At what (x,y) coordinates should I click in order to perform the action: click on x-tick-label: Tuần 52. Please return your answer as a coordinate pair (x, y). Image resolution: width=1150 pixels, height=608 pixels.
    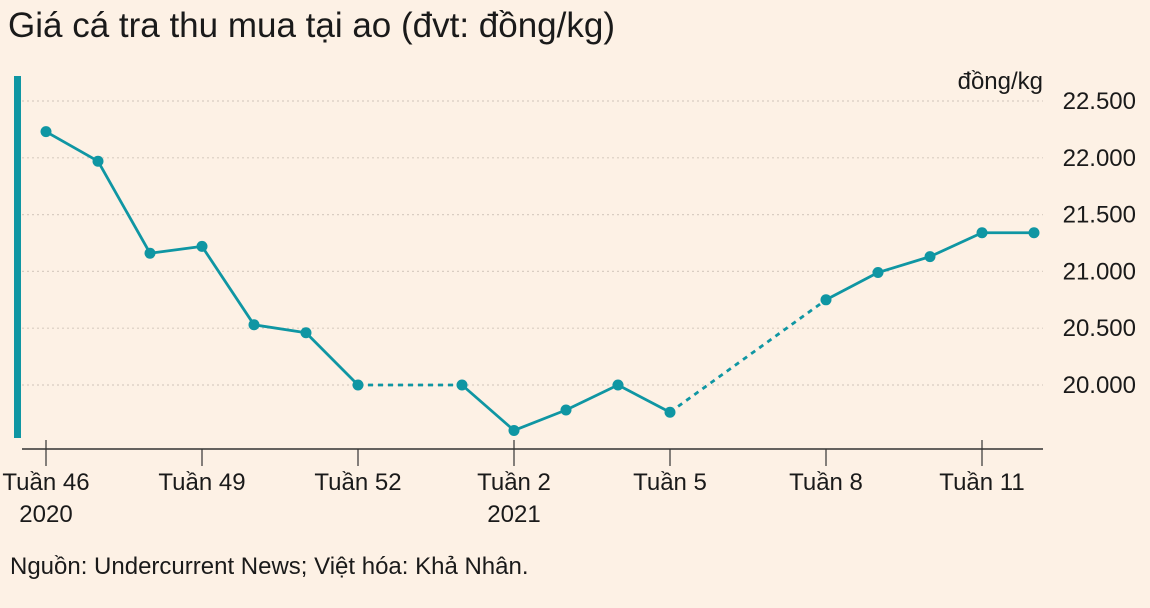
    Looking at the image, I should click on (357, 482).